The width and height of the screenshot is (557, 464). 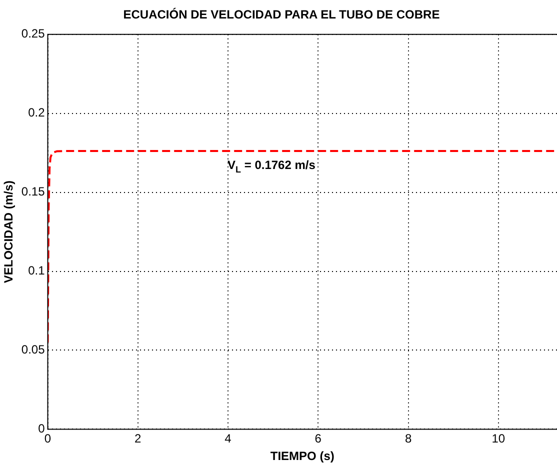 I want to click on y-tick-label: 0.2, so click(x=37, y=113).